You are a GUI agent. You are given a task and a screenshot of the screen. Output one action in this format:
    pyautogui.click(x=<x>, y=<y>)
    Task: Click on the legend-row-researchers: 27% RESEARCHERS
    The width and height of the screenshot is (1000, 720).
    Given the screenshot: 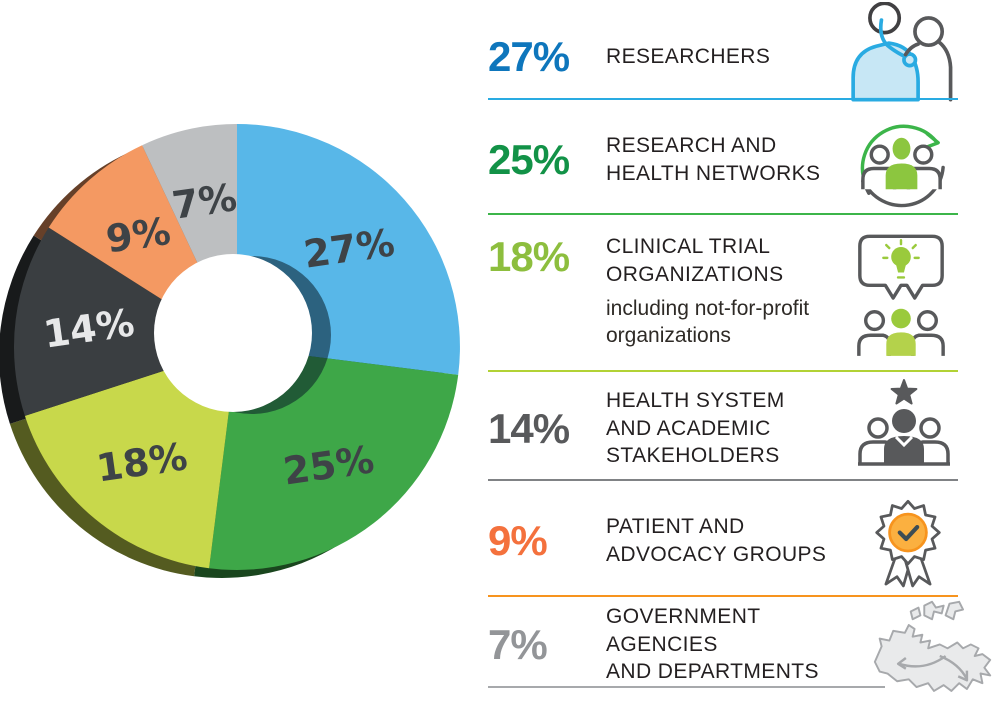 What is the action you would take?
    pyautogui.click(x=724, y=52)
    